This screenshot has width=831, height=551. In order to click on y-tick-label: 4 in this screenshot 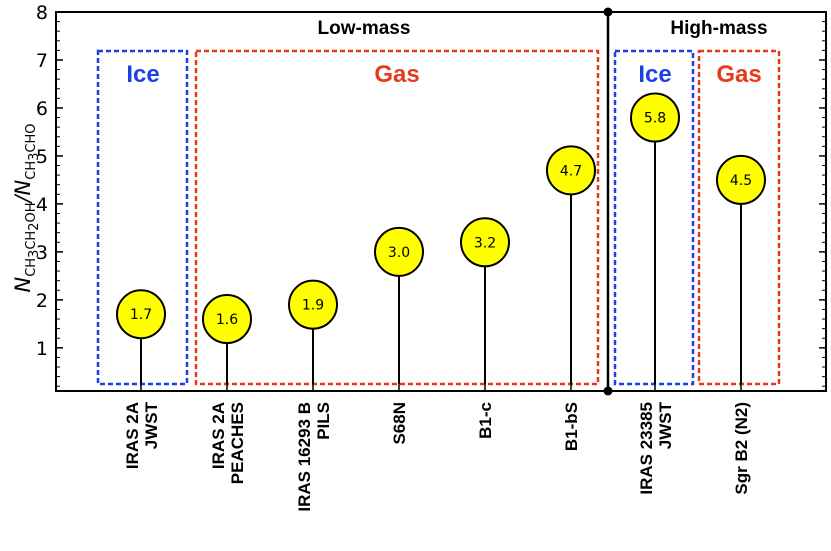, I will do `click(42, 205)`.